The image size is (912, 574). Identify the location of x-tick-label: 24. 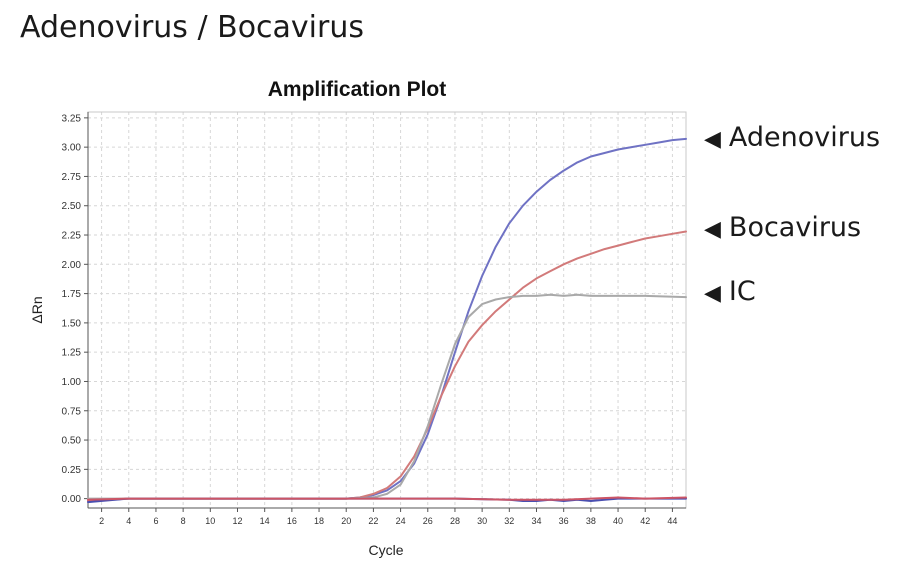
(401, 521).